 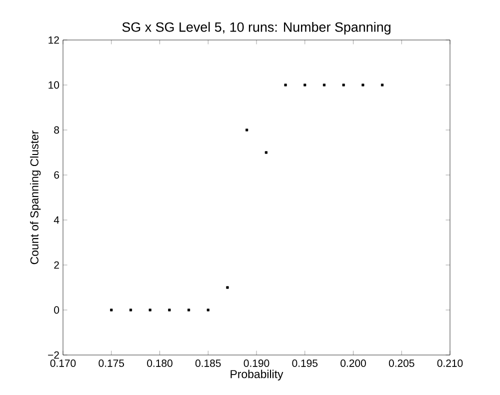 What do you see at coordinates (53, 355) in the screenshot?
I see `y-tick-label: −2` at bounding box center [53, 355].